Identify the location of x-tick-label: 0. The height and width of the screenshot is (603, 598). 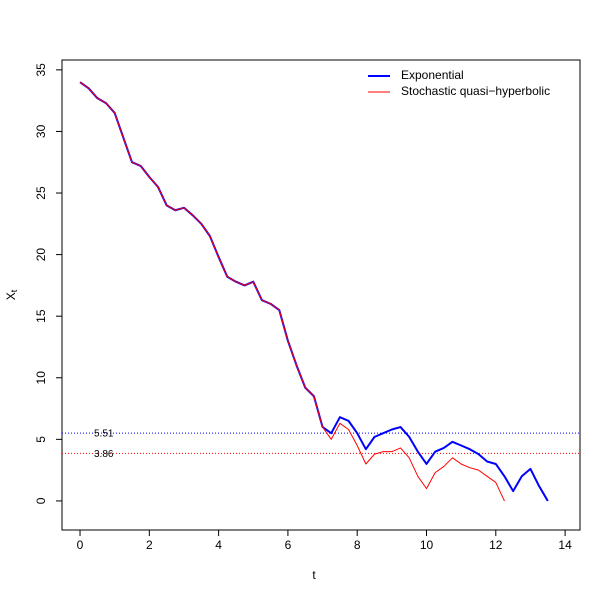
(80, 545).